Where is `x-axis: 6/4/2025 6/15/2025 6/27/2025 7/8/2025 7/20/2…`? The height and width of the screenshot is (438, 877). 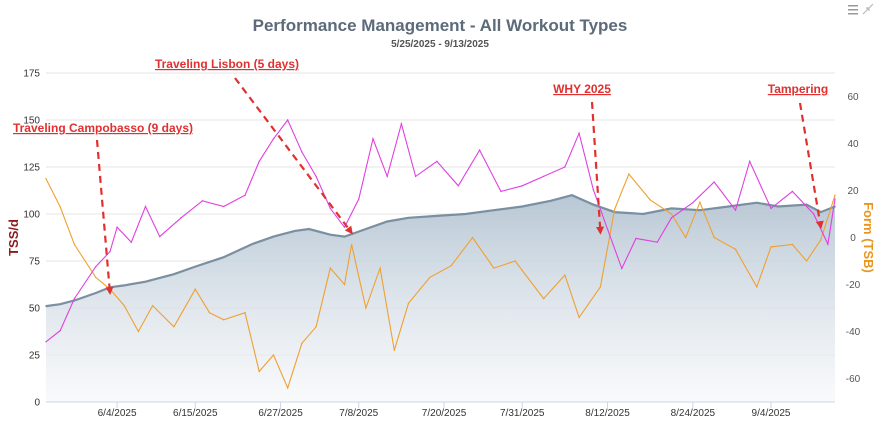
x-axis: 6/4/2025 6/15/2025 6/27/2025 7/8/2025 7/20/2… is located at coordinates (440, 410).